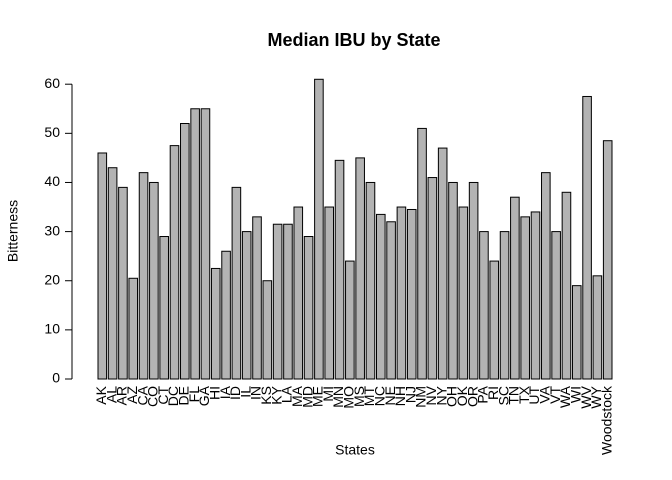 This screenshot has width=672, height=480. Describe the element at coordinates (173, 396) in the screenshot. I see `x-tick-label: DC` at that location.